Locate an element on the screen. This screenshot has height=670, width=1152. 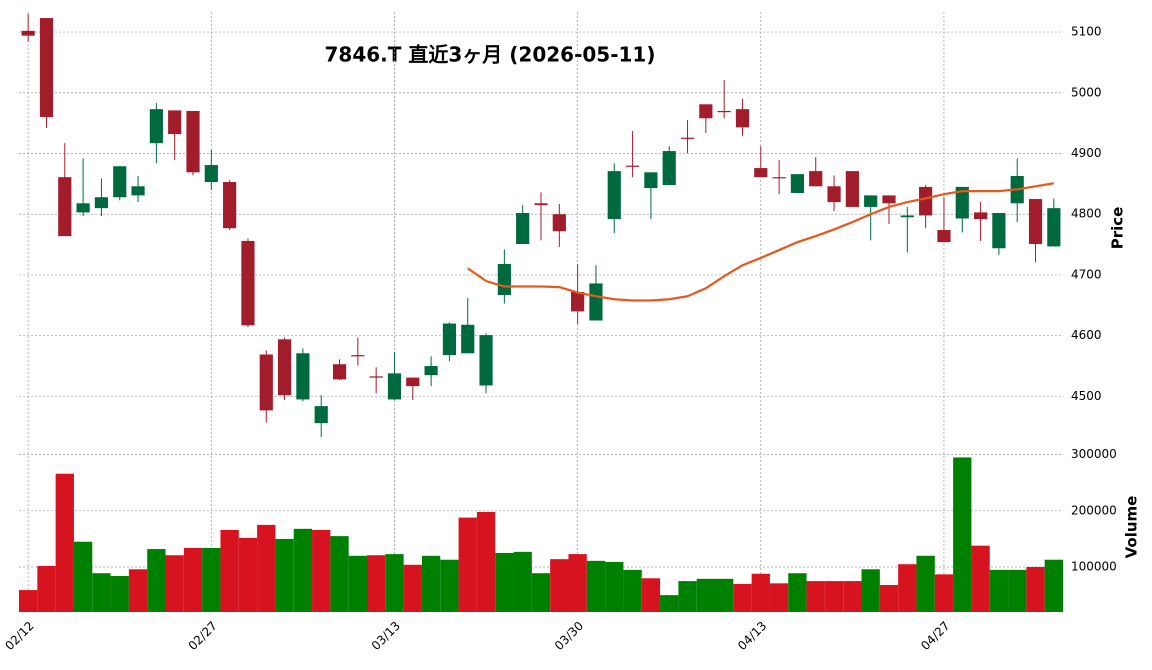
y-tick-label: 4900 is located at coordinates (1086, 153).